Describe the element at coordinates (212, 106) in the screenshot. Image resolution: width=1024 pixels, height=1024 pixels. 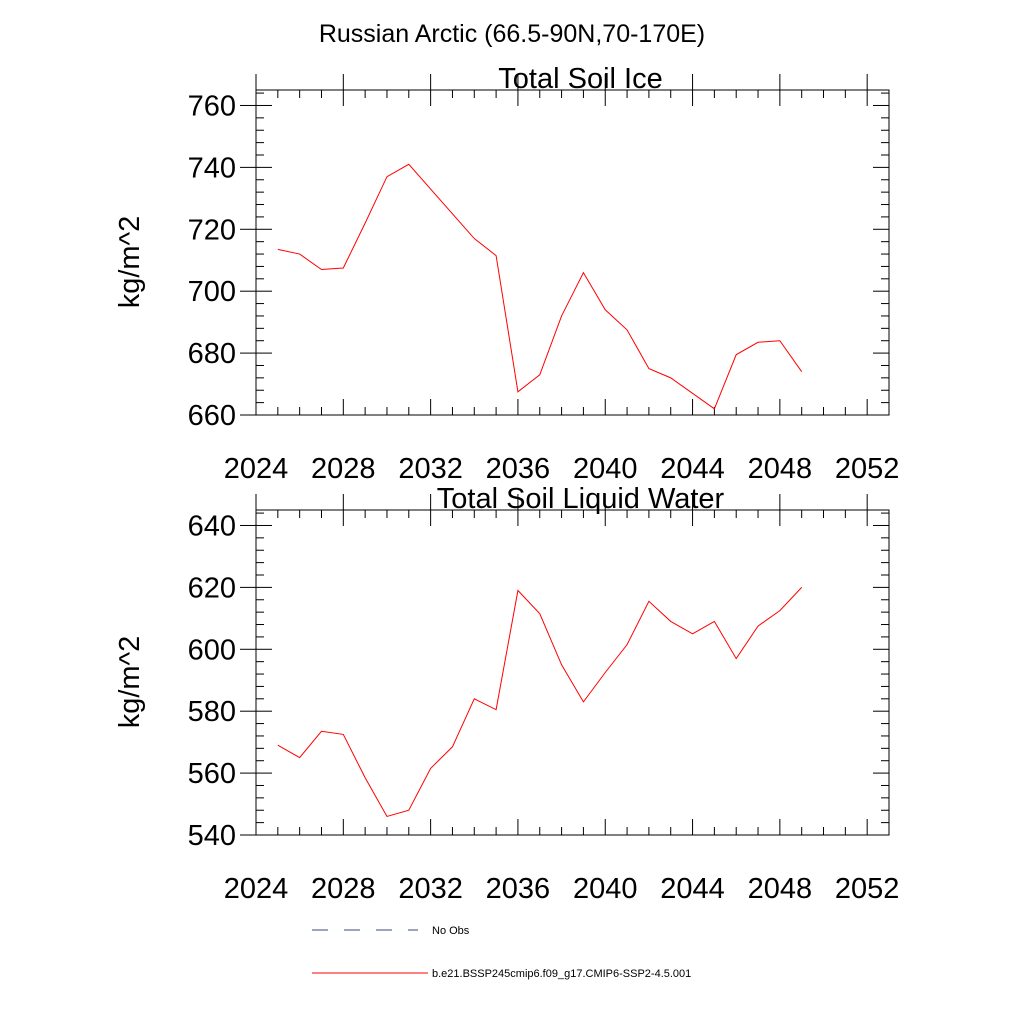
I see `y-tick-label: 760` at that location.